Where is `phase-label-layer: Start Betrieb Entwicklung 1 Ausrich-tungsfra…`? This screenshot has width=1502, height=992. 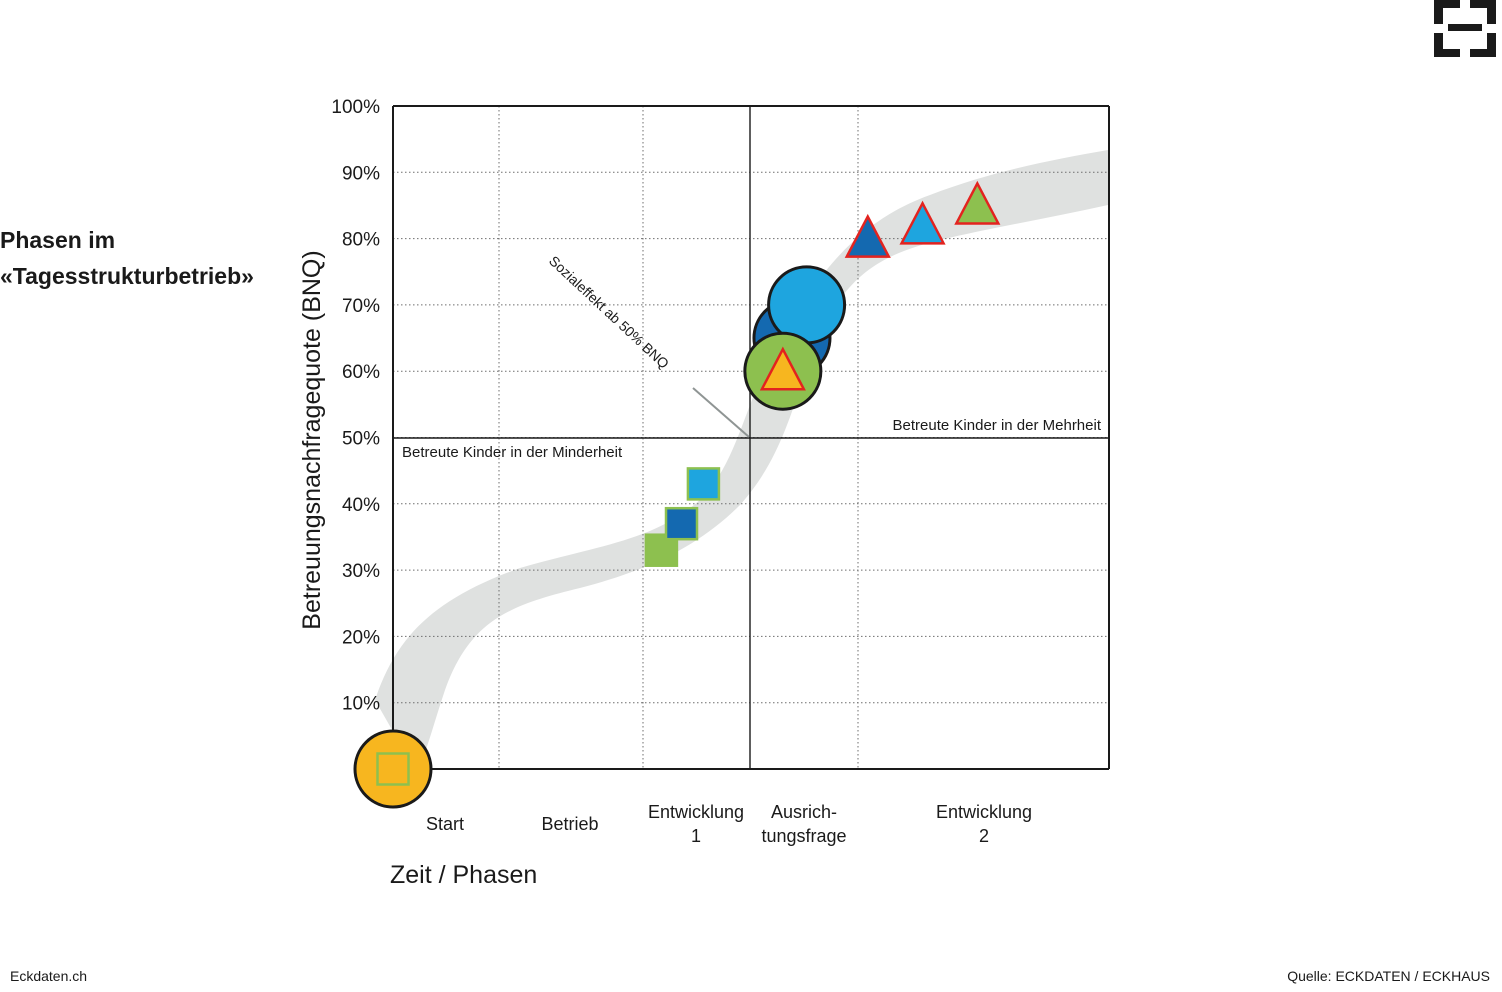 phase-label-layer: Start Betrieb Entwicklung 1 Ausrich-tungsfra… is located at coordinates (729, 824).